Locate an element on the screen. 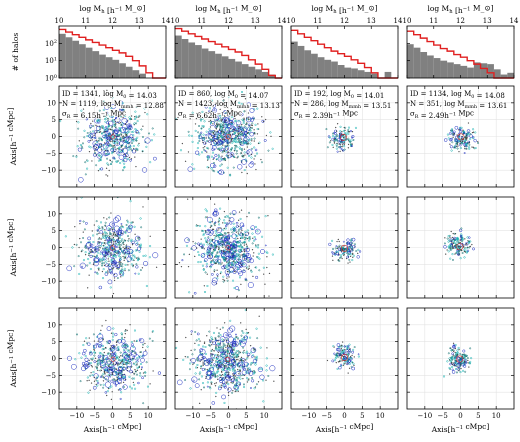 The height and width of the screenshot is (442, 520). central-halo is located at coordinates (113, 359).